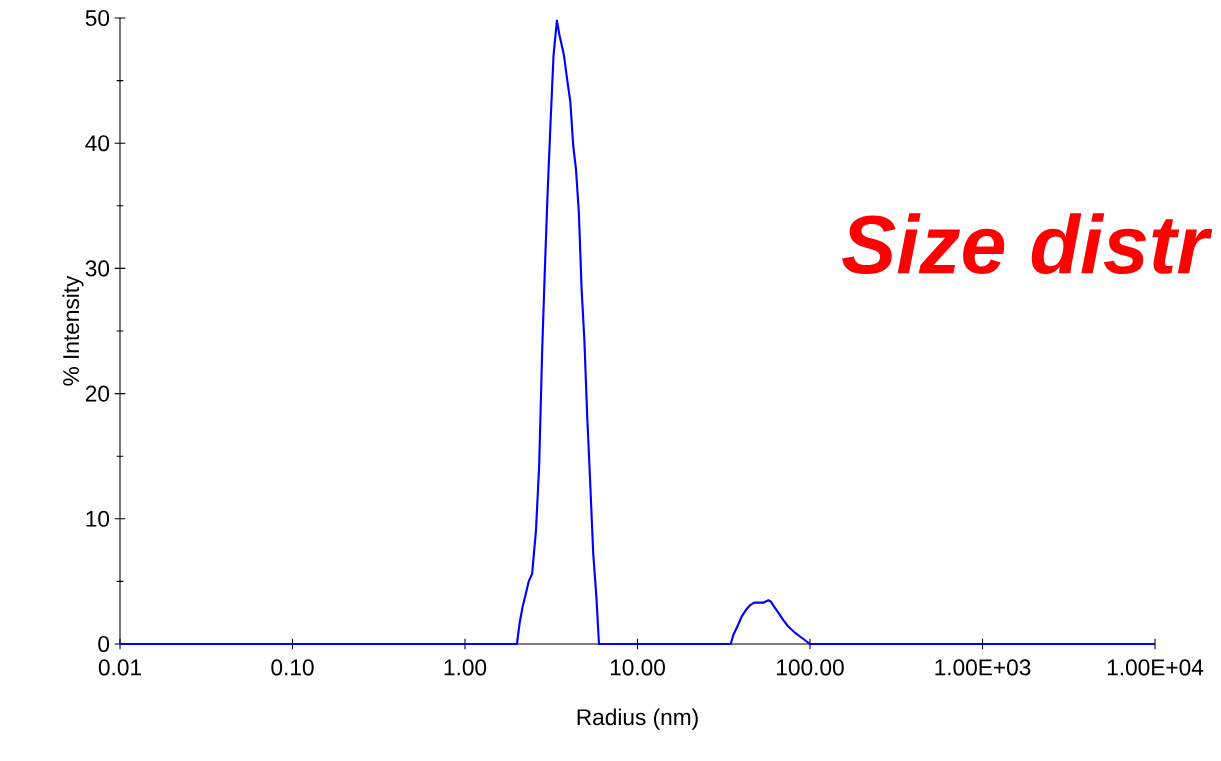 Image resolution: width=1221 pixels, height=761 pixels. What do you see at coordinates (637, 719) in the screenshot?
I see `x-axis-title: Radius (nm)` at bounding box center [637, 719].